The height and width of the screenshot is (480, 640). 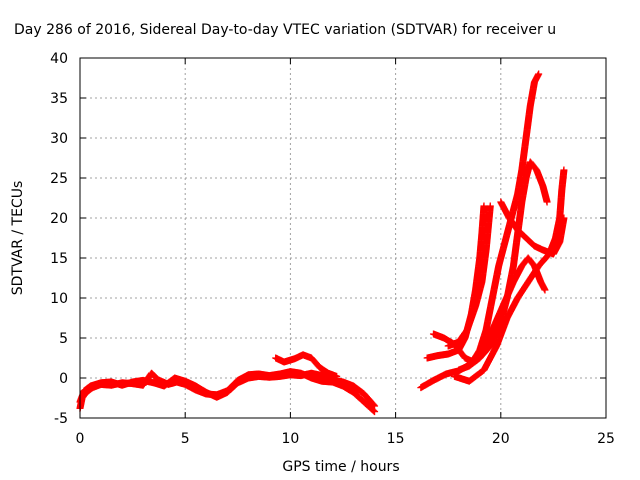 What do you see at coordinates (59, 179) in the screenshot?
I see `y-tick-label: 25` at bounding box center [59, 179].